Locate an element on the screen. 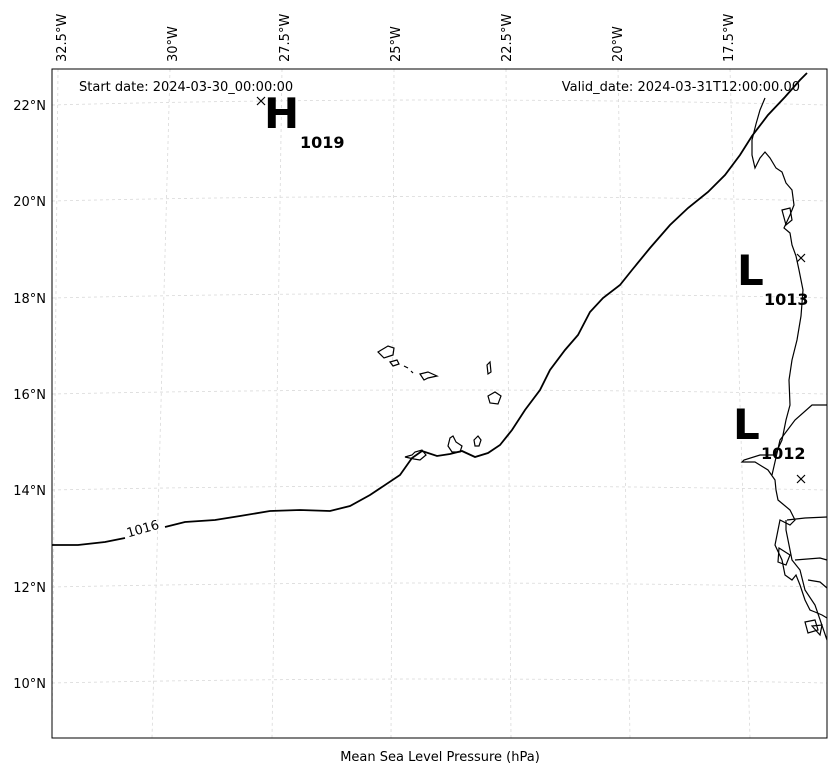  lat-label: 14°N is located at coordinates (29, 491).